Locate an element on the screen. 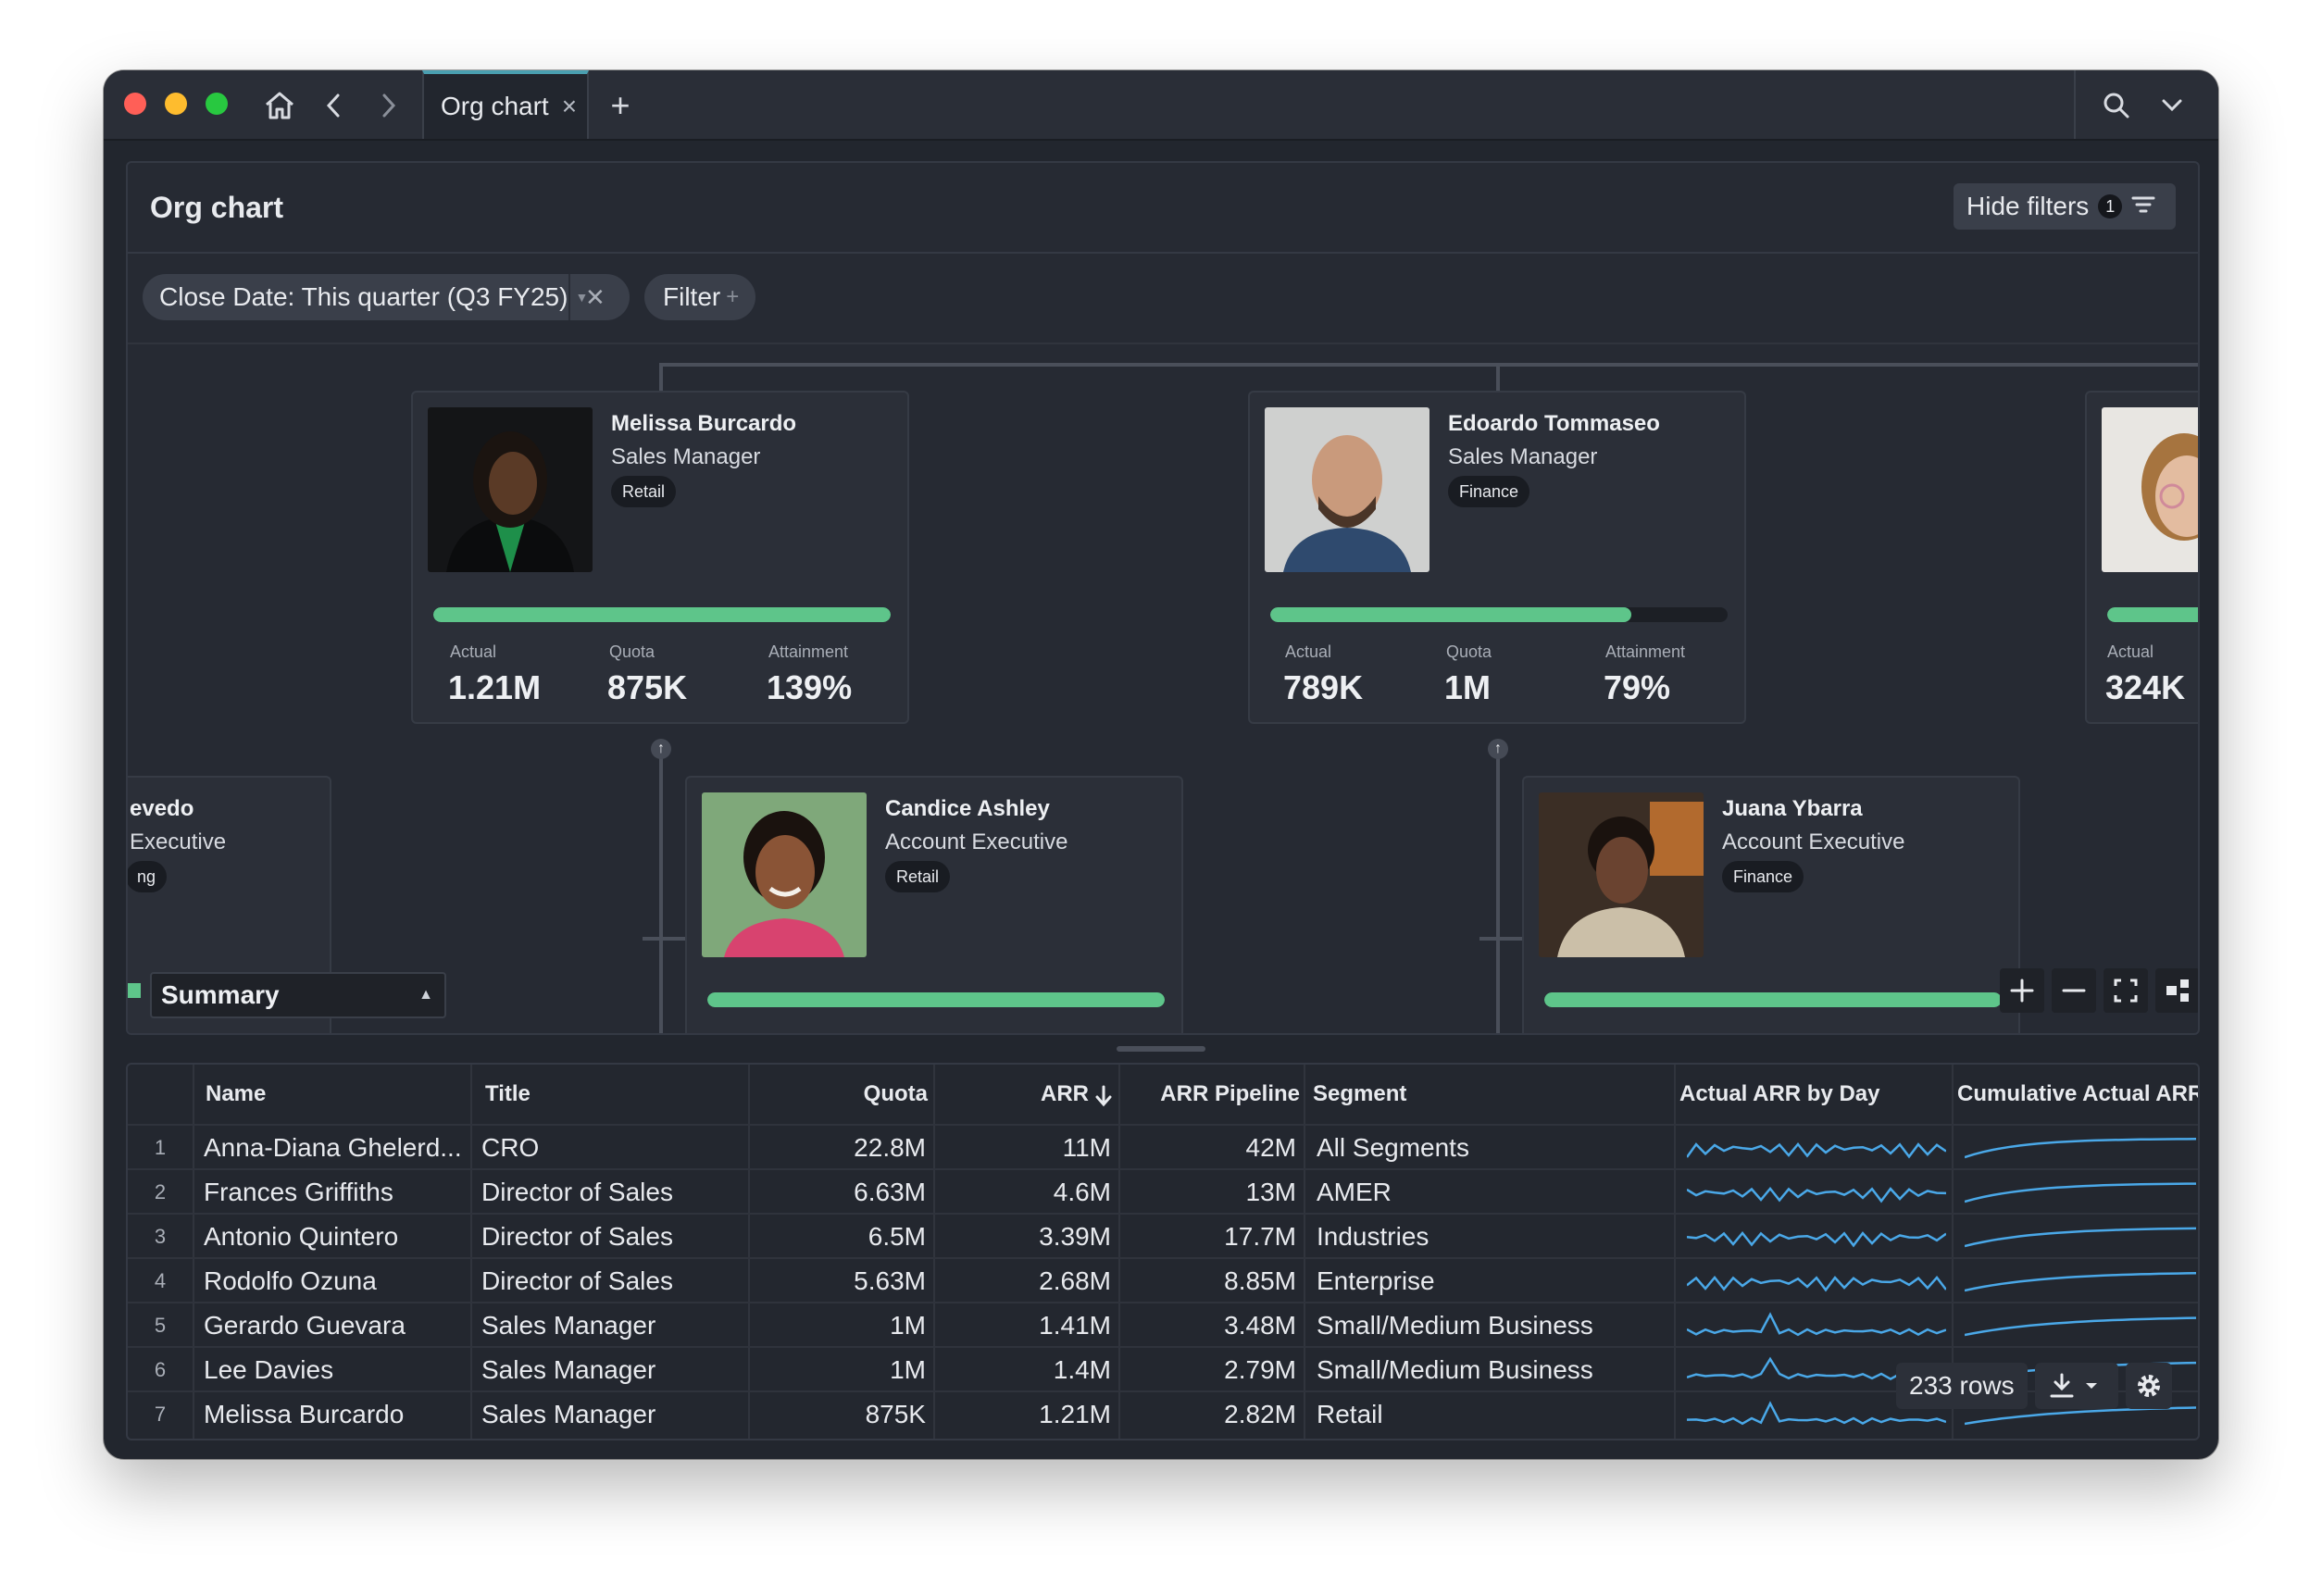  minimize-window-button is located at coordinates (176, 104).